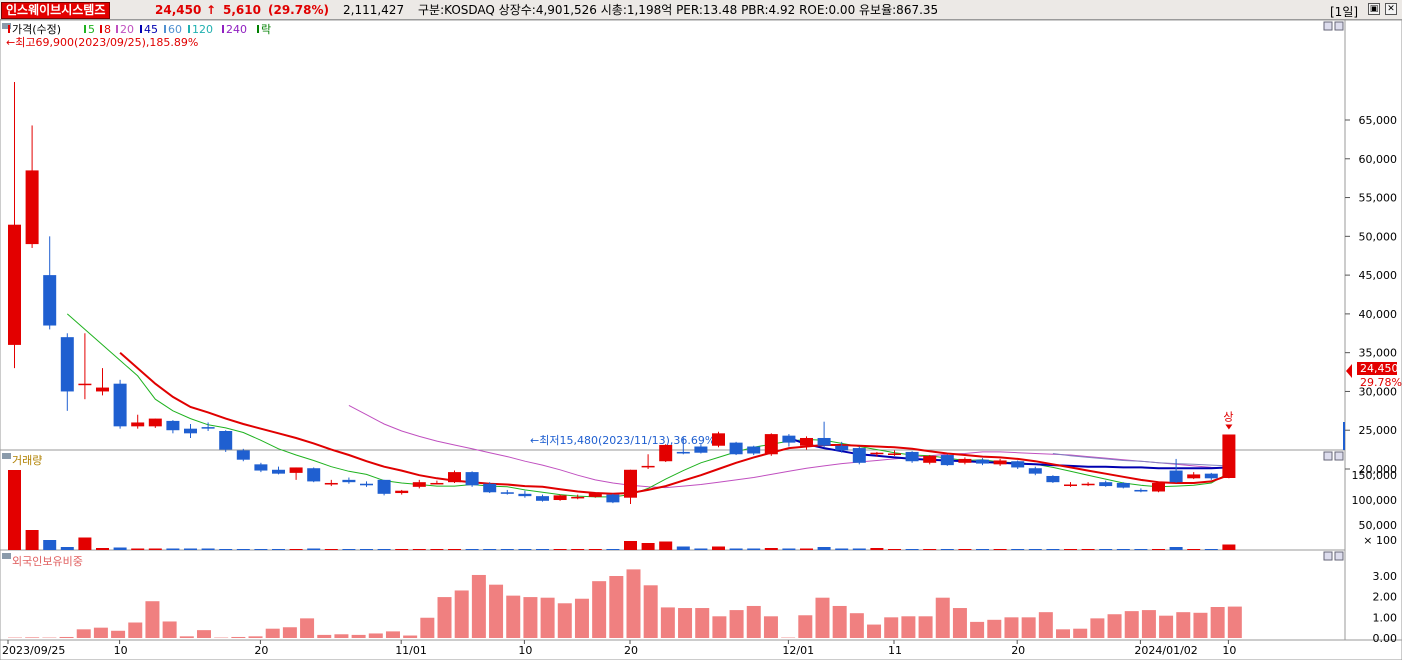  I want to click on panel-menu-icon, so click(6, 26).